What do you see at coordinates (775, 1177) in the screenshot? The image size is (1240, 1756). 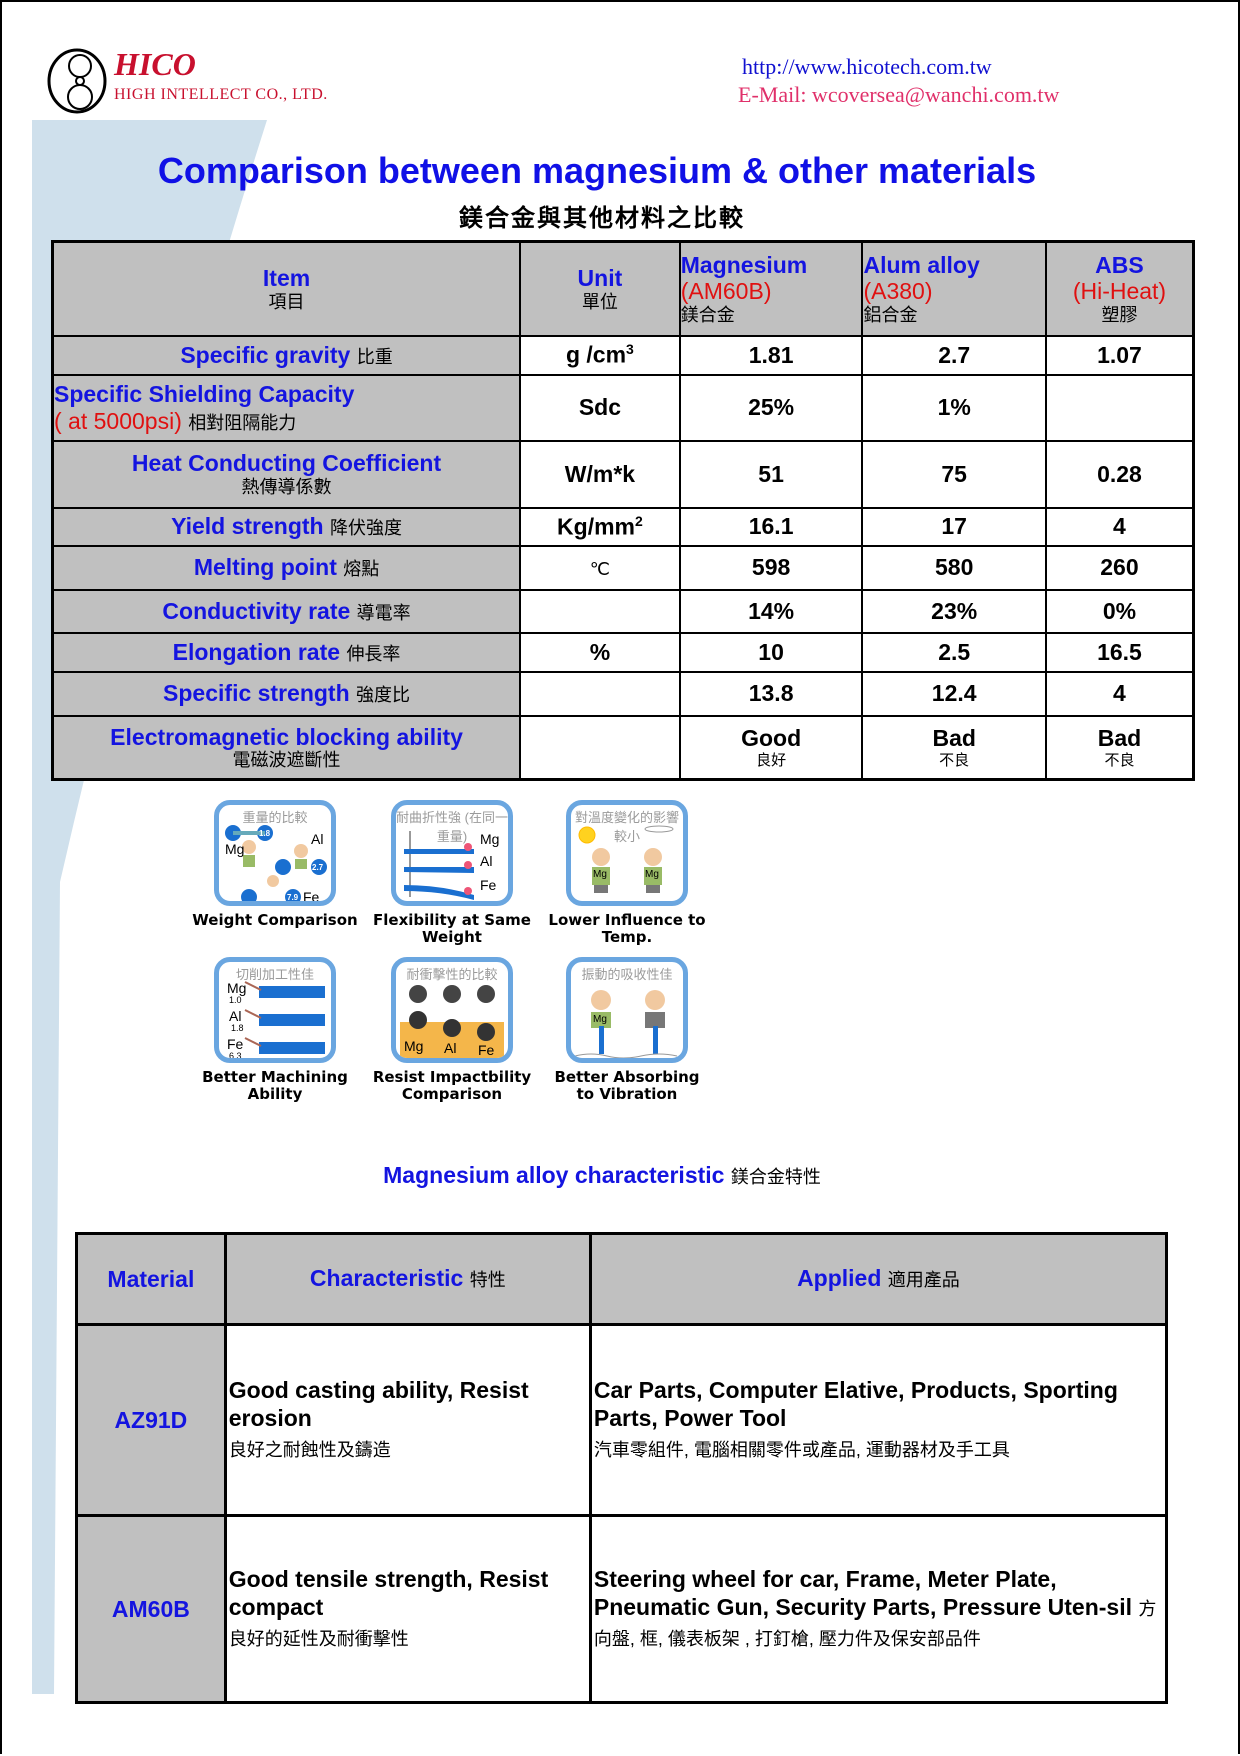 I see `characteristic-title-zh: 鎂合金特性` at bounding box center [775, 1177].